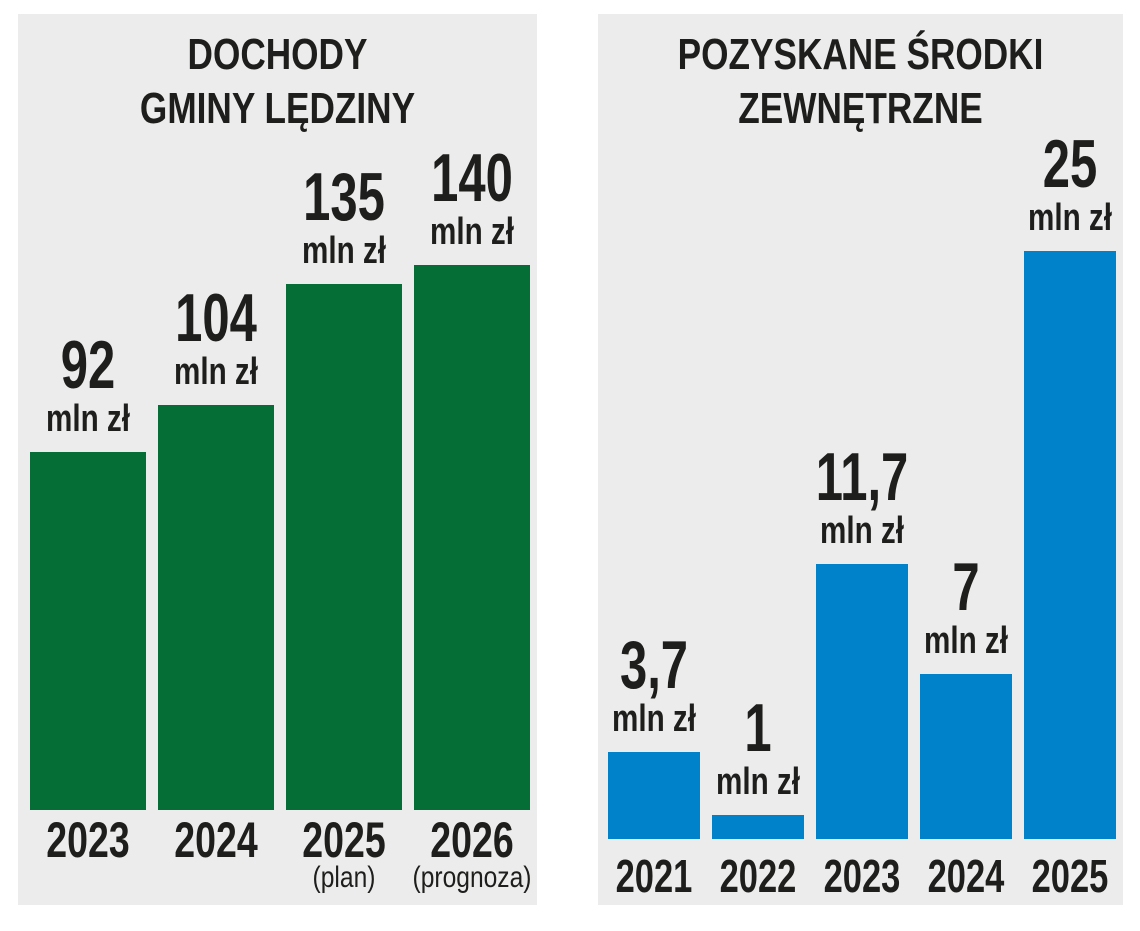  Describe the element at coordinates (862, 476) in the screenshot. I see `bar-value-label: 11,7` at that location.